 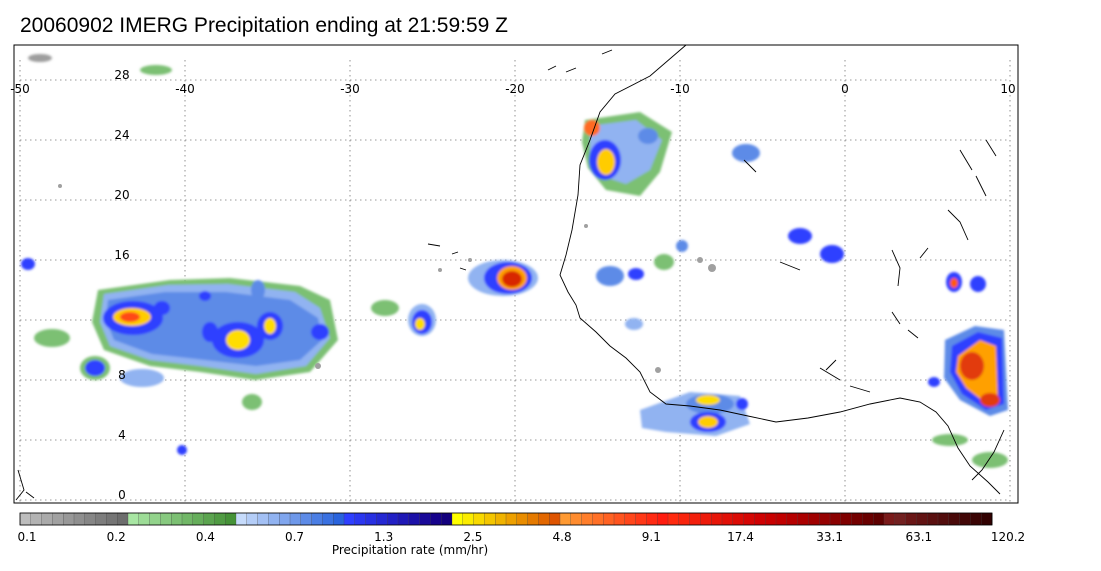 What do you see at coordinates (845, 89) in the screenshot?
I see `lon-tick-label: 0` at bounding box center [845, 89].